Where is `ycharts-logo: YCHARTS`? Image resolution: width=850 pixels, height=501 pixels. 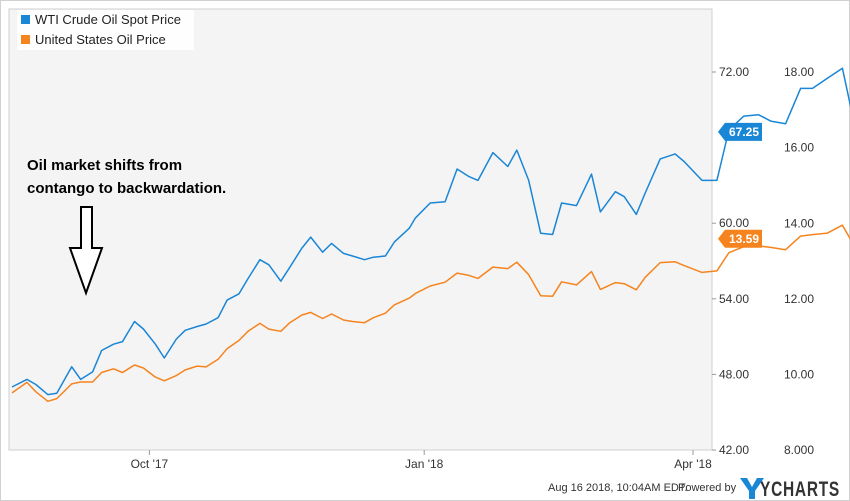
ycharts-logo: YCHARTS is located at coordinates (790, 489).